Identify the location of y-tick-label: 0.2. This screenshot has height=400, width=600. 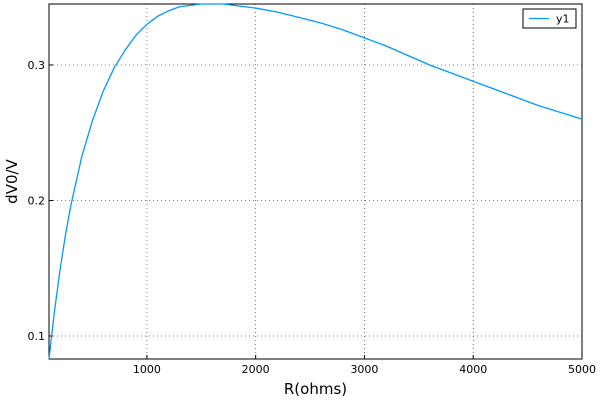
(37, 200).